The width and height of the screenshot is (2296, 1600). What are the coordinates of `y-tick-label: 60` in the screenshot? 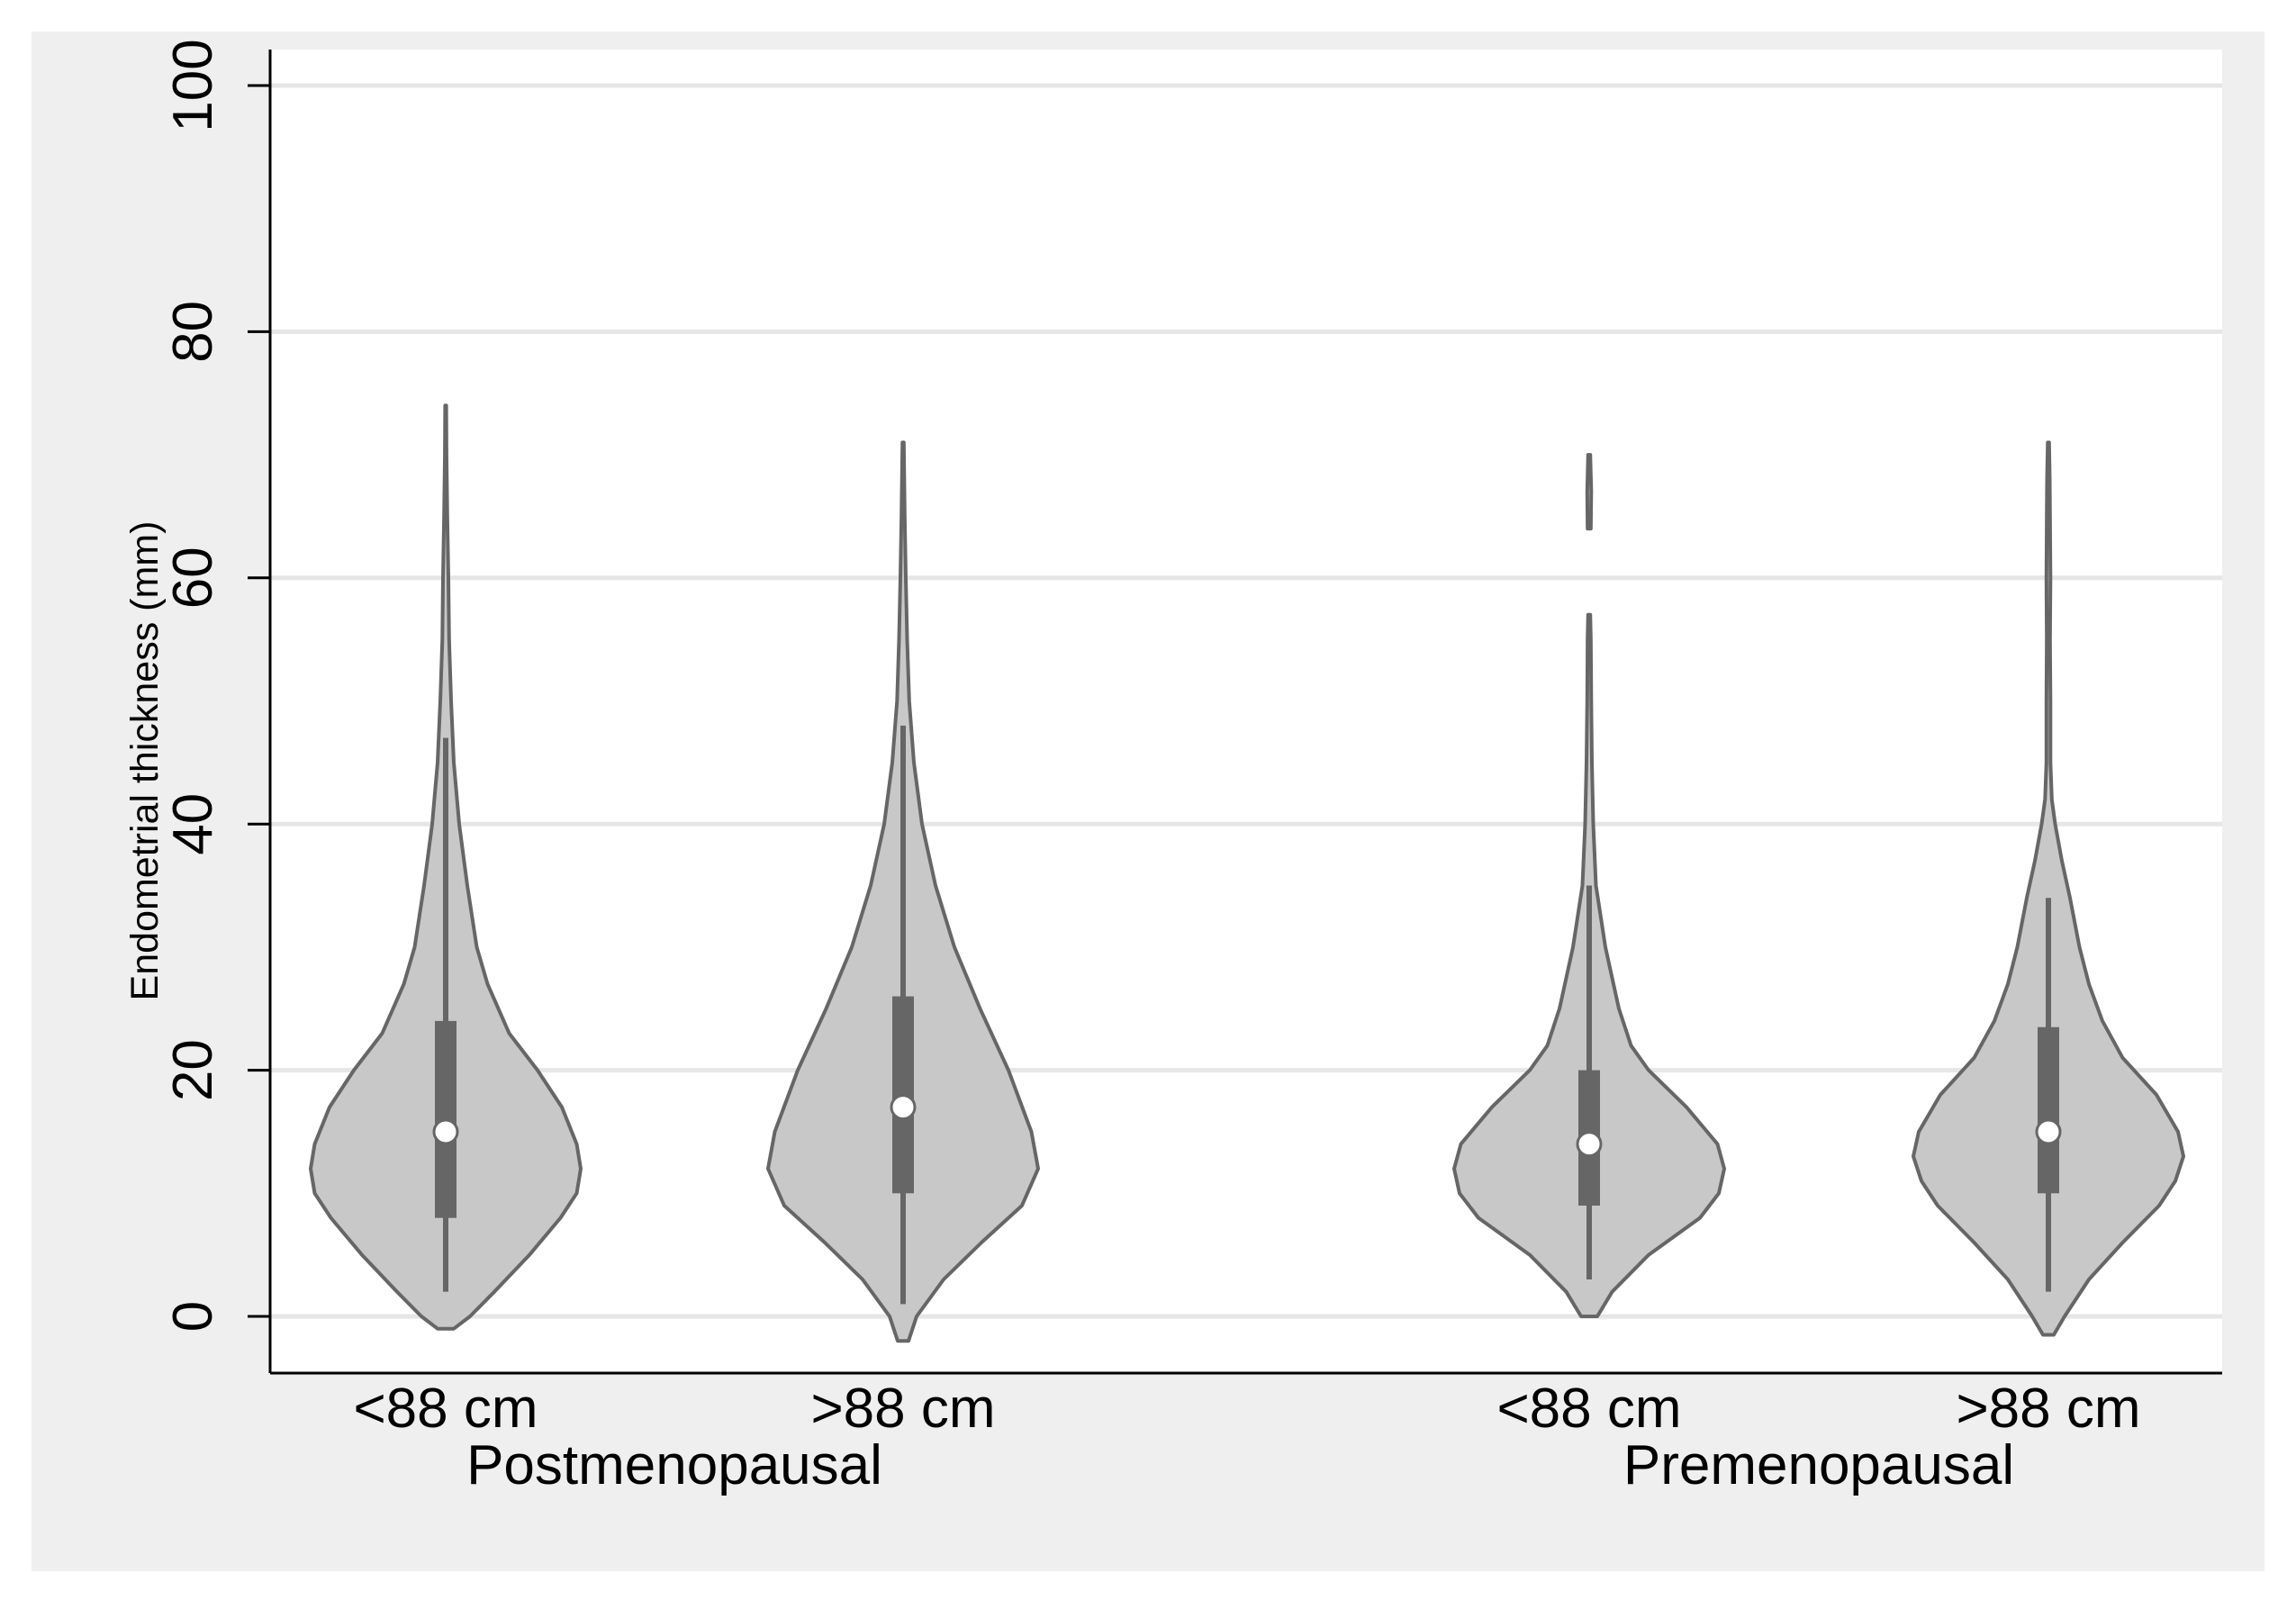 It's located at (193, 578).